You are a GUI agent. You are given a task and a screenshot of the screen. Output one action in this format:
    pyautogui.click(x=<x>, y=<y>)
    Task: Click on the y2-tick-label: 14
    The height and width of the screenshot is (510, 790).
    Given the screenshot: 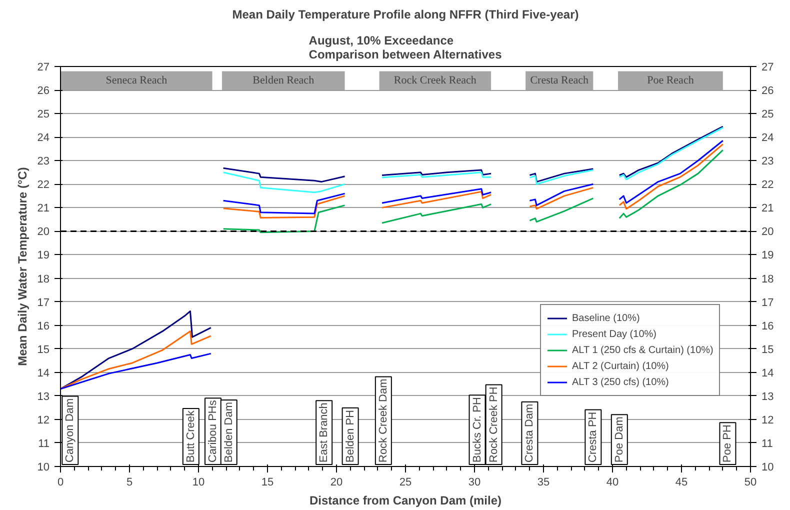 What is the action you would take?
    pyautogui.click(x=768, y=373)
    